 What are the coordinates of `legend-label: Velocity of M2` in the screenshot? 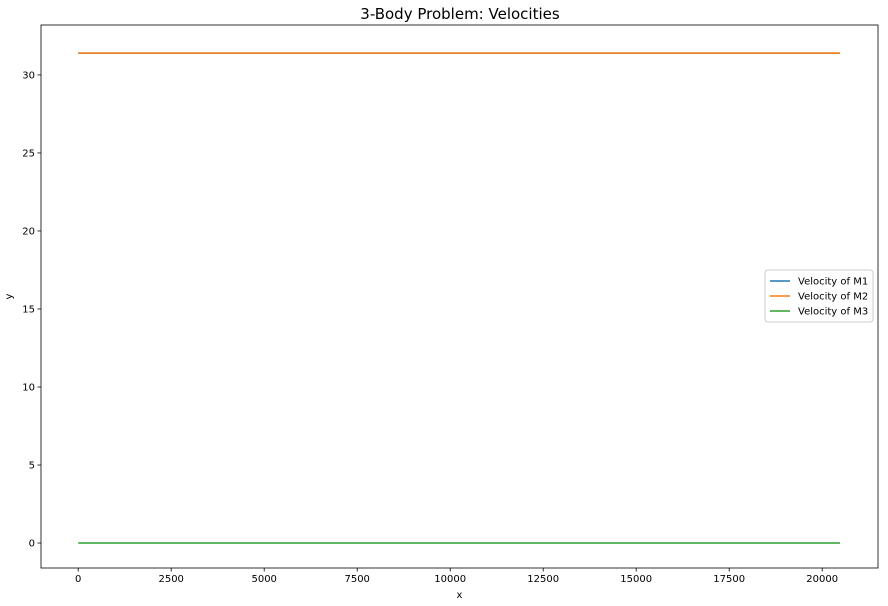 It's located at (833, 297).